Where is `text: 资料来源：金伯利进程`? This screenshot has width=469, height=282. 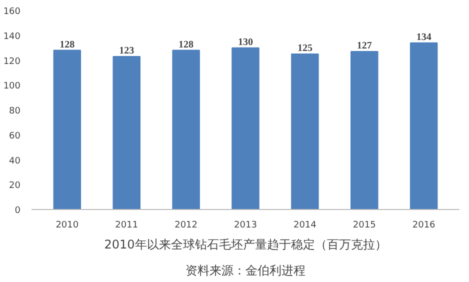
text: 资料来源：金伯利进程 is located at coordinates (246, 271).